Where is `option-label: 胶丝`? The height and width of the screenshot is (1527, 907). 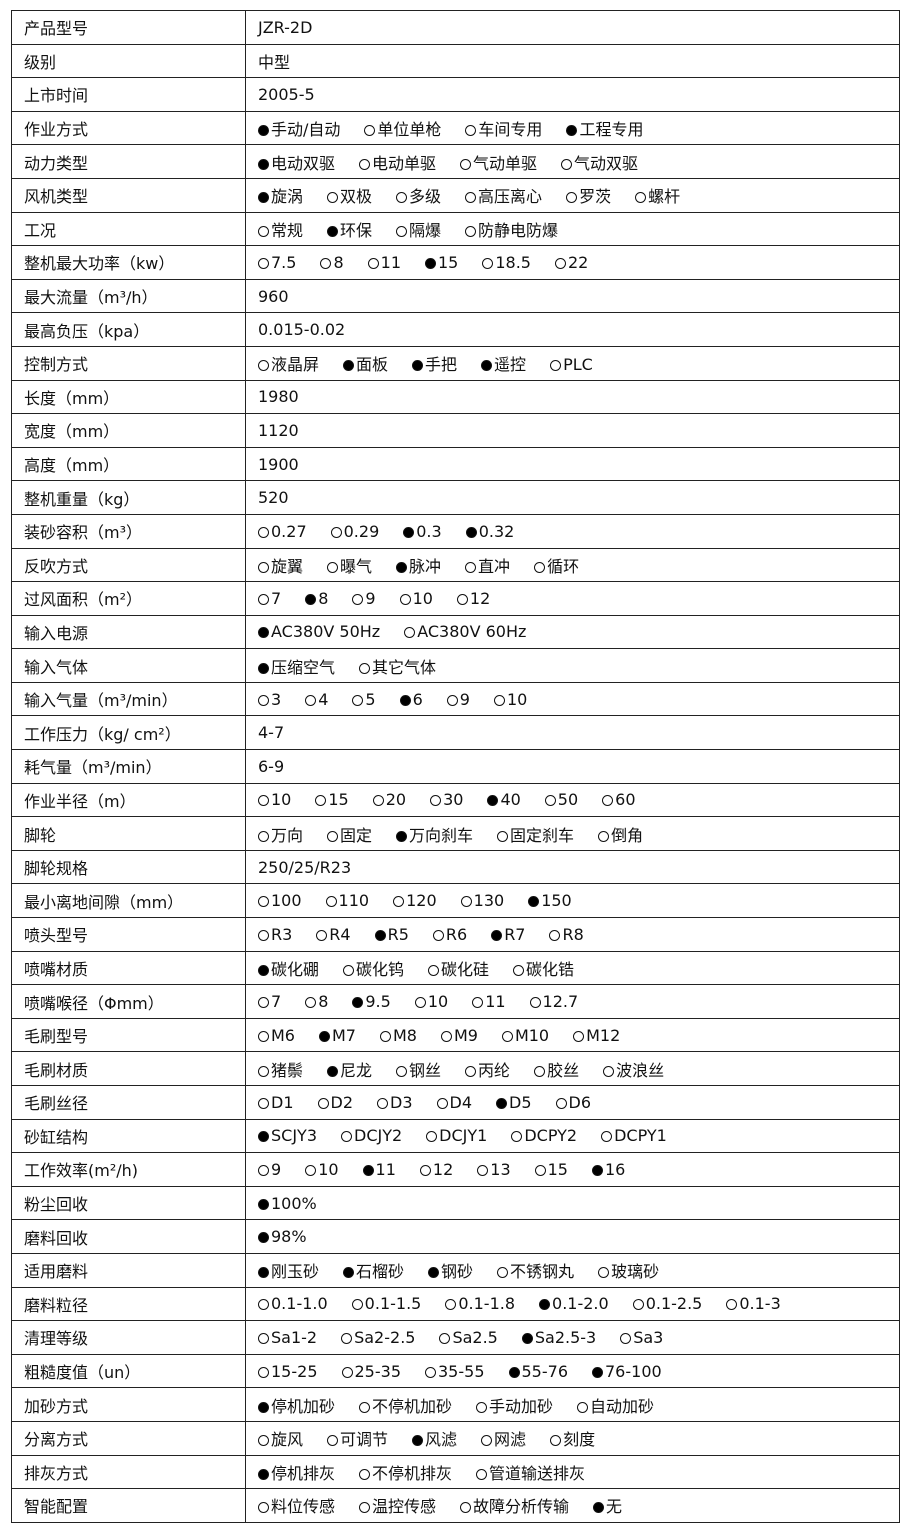
option-label: 胶丝 is located at coordinates (563, 1070).